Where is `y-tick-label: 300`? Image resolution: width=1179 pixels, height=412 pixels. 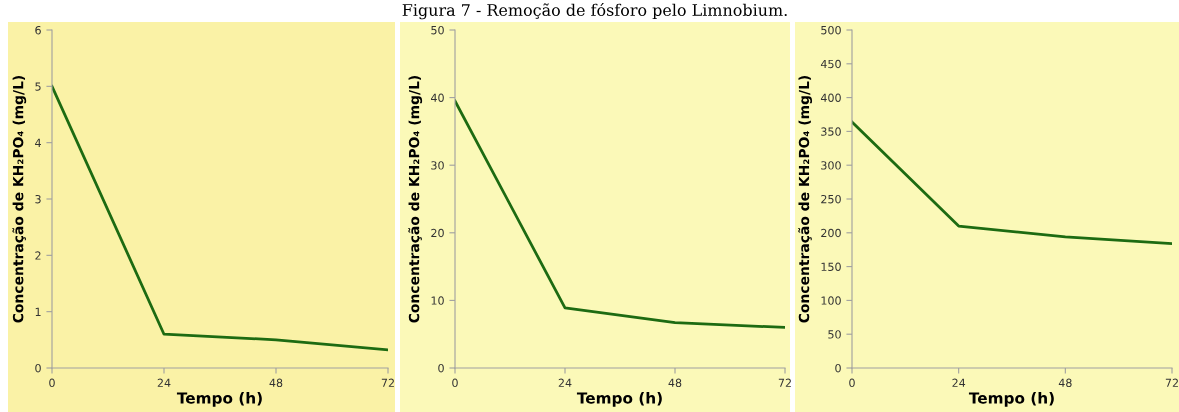
y-tick-label: 300 is located at coordinates (831, 165).